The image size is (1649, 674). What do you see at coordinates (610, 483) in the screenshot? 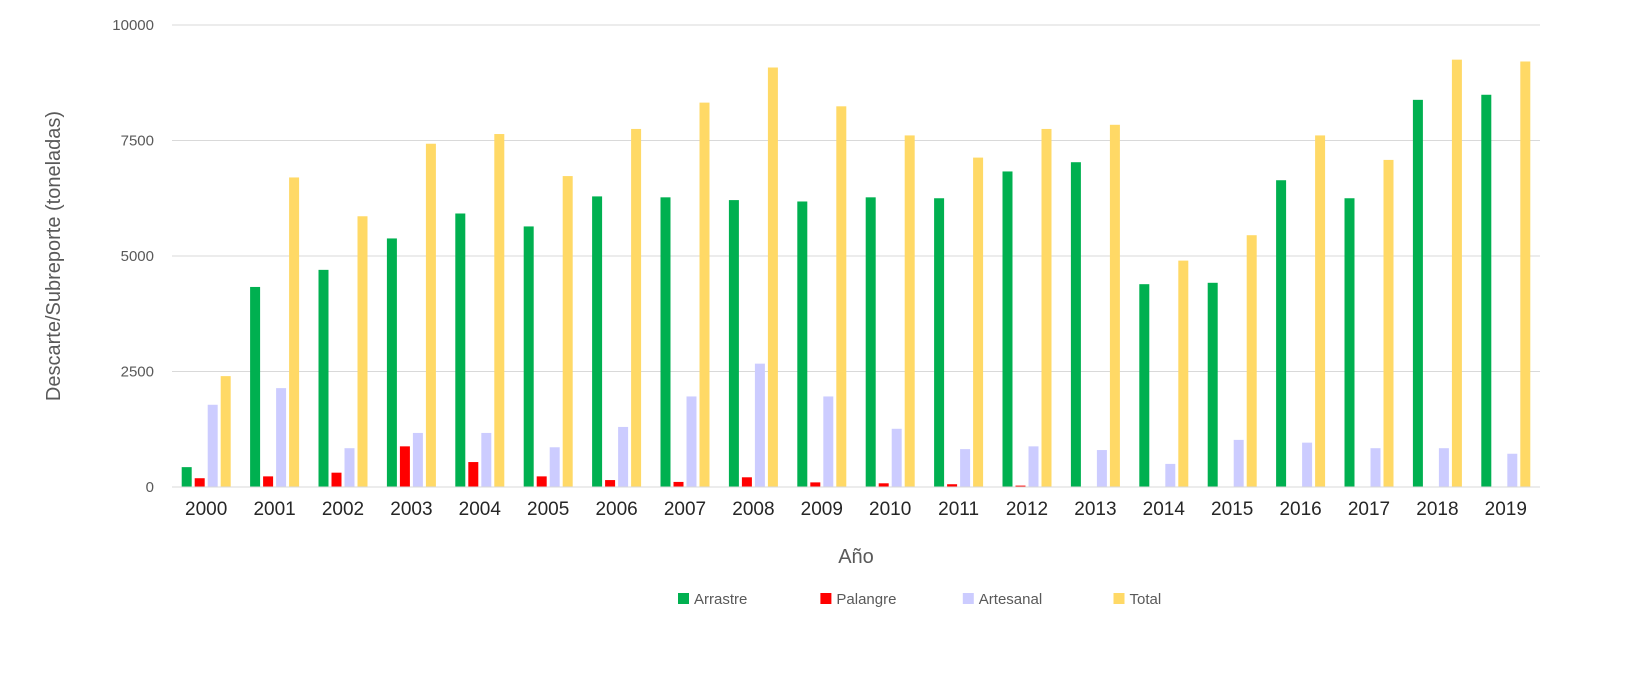
I see `bar-palangre-2006` at bounding box center [610, 483].